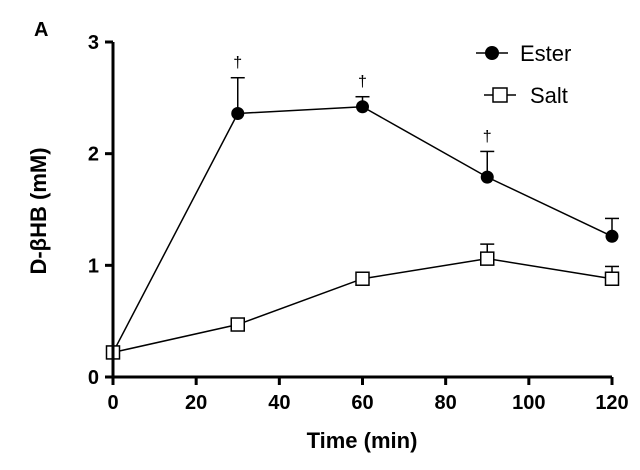 The width and height of the screenshot is (640, 470). What do you see at coordinates (611, 403) in the screenshot?
I see `x-tick-label: 120` at bounding box center [611, 403].